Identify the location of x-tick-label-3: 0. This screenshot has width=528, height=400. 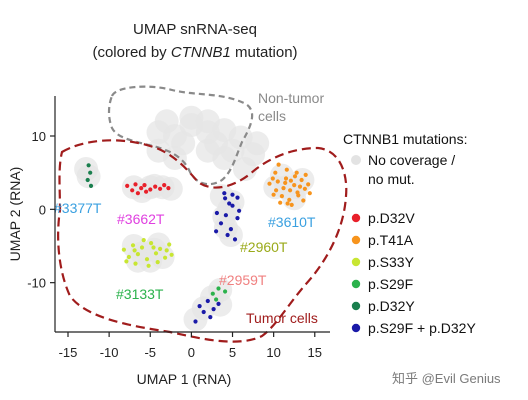
(191, 352).